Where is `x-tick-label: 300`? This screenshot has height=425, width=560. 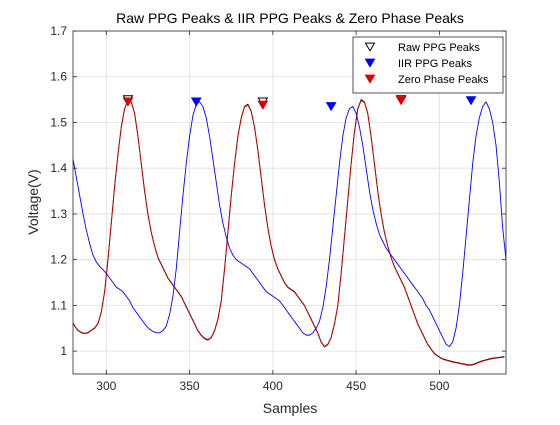
x-tick-label: 300 is located at coordinates (106, 386).